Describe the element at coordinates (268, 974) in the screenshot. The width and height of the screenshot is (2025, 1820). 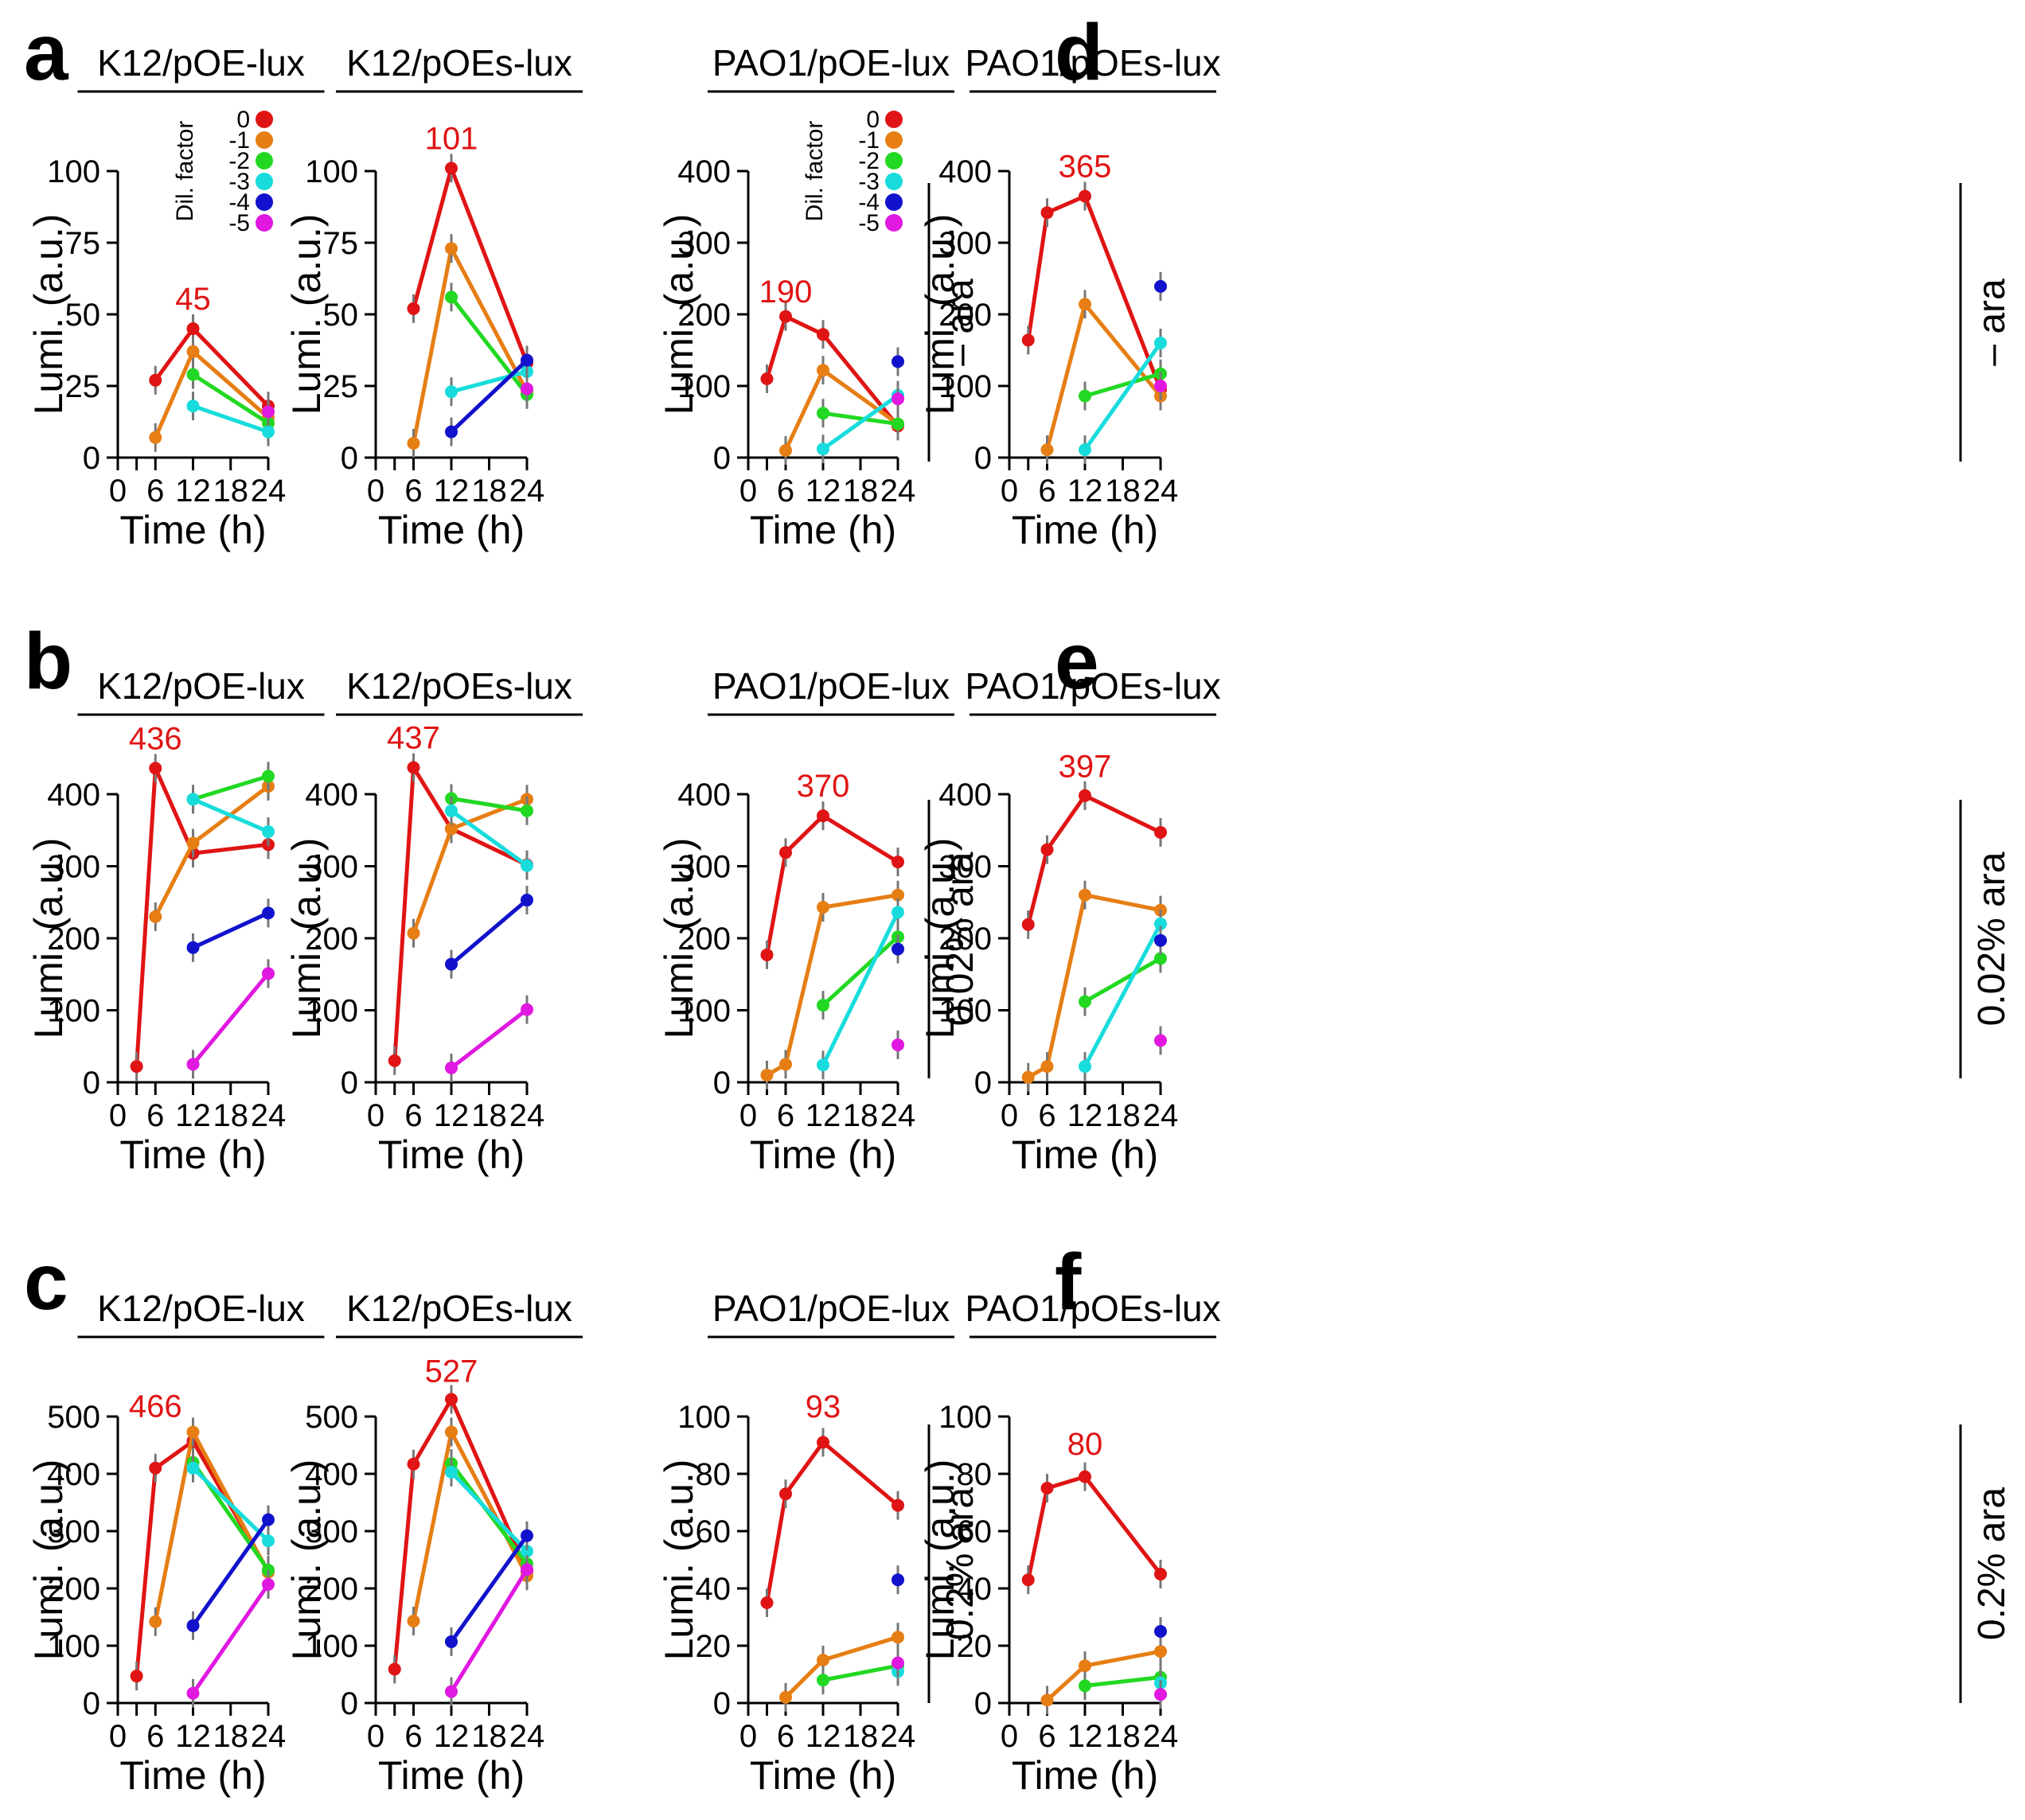
I see `data-point--5` at that location.